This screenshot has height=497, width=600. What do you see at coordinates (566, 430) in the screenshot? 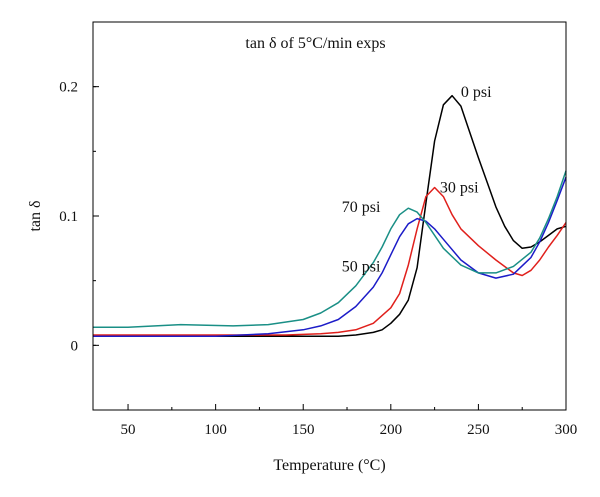
I see `x-tick-label: 300` at bounding box center [566, 430].